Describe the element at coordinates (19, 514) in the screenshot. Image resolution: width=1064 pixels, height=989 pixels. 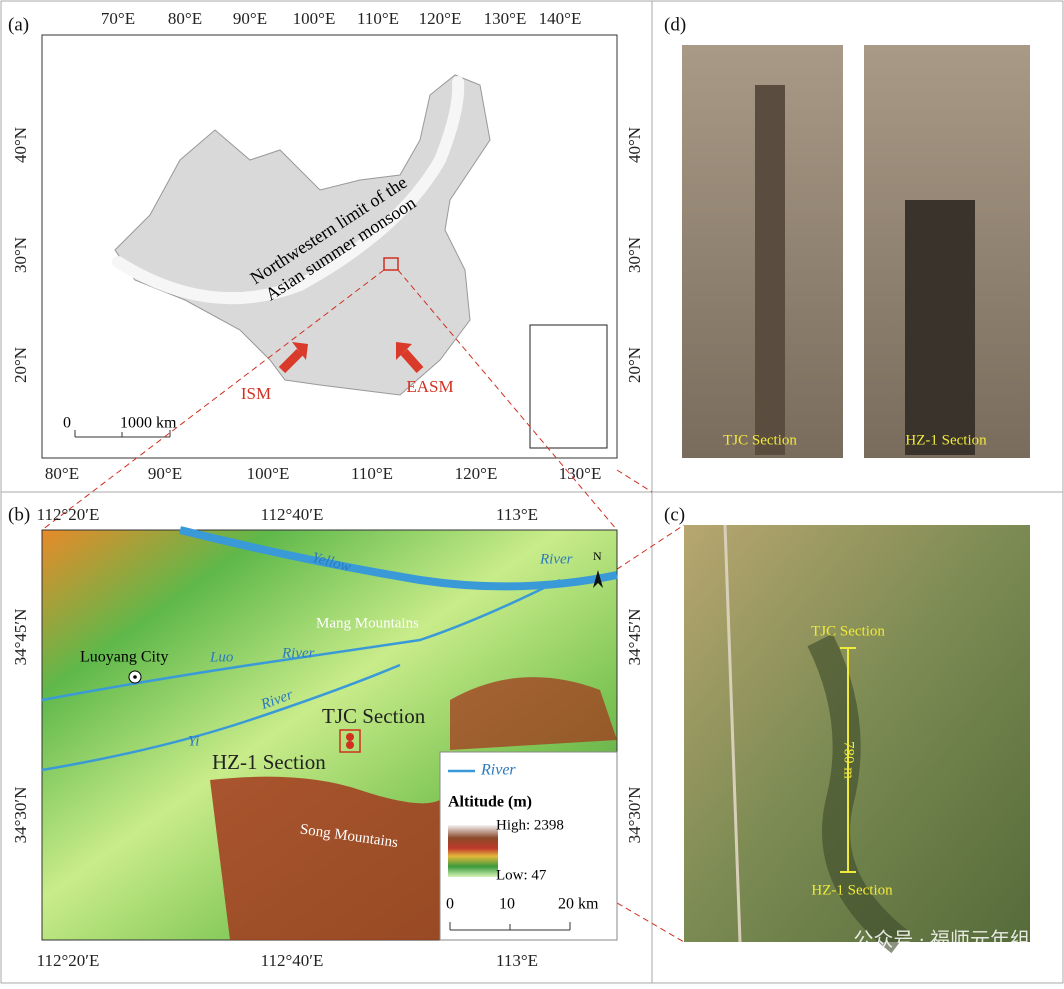
I see `panel-label: (b)` at that location.